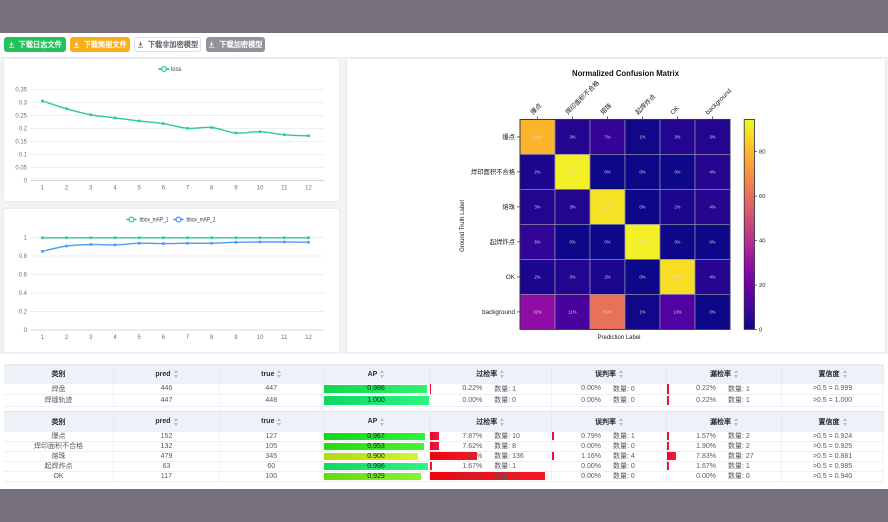 This screenshot has width=888, height=522. Describe the element at coordinates (23, 276) in the screenshot. I see `svg-text: 0.6` at that location.